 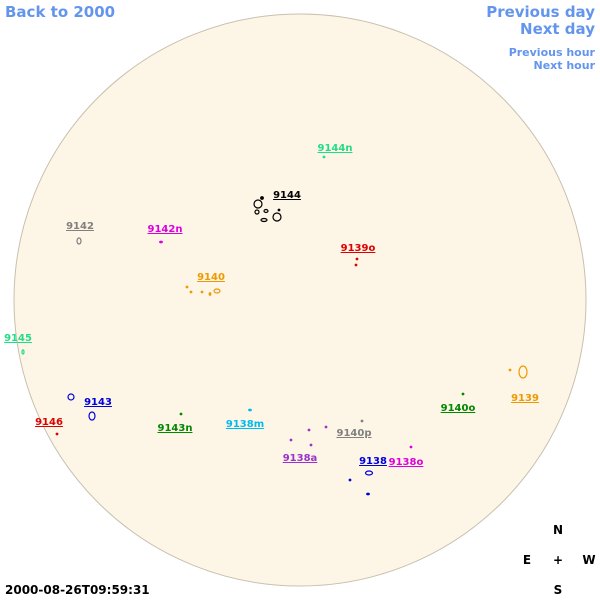 I want to click on region-label: 9142n, so click(x=165, y=229).